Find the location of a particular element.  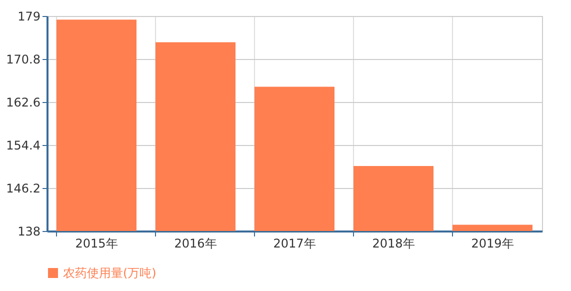

y-tick-label: 179 is located at coordinates (29, 17).